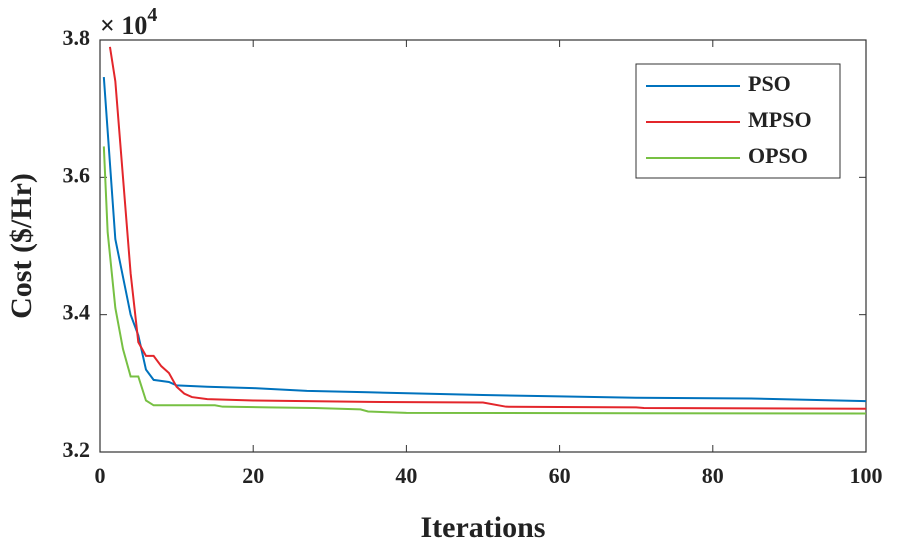 The width and height of the screenshot is (902, 548). I want to click on legend-label: PSO, so click(769, 83).